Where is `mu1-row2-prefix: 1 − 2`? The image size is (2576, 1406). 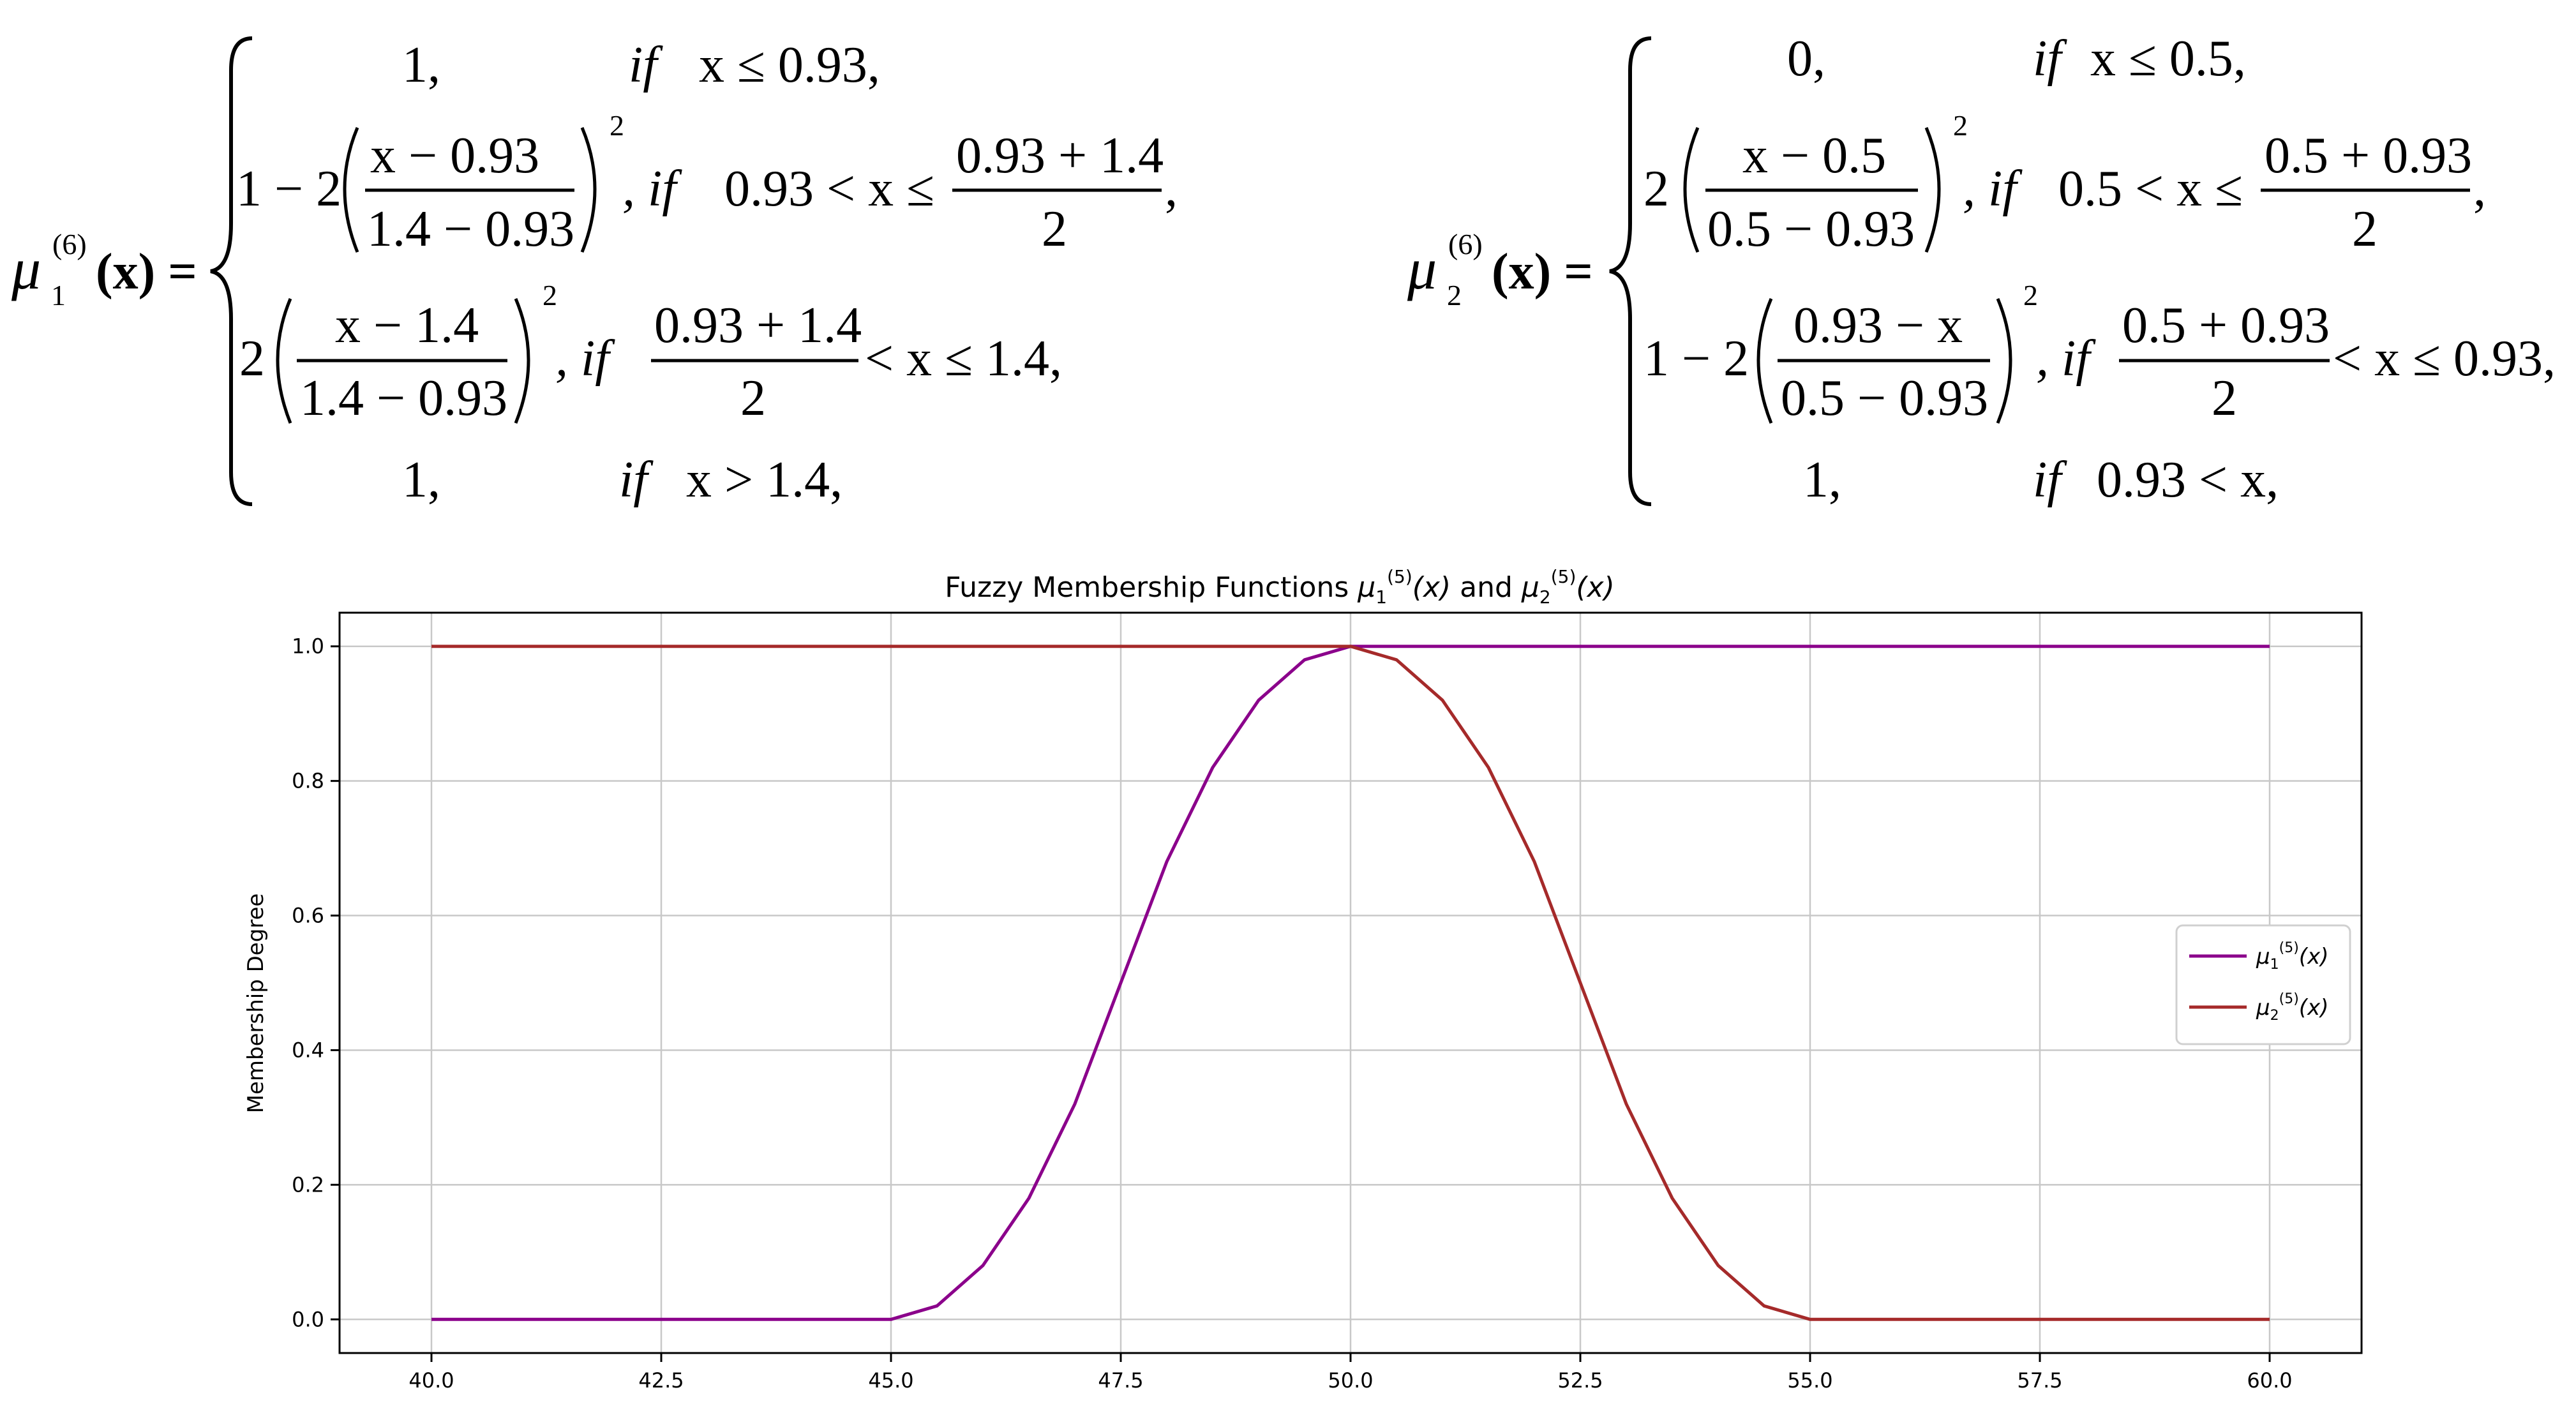 mu1-row2-prefix: 1 − 2 is located at coordinates (288, 189).